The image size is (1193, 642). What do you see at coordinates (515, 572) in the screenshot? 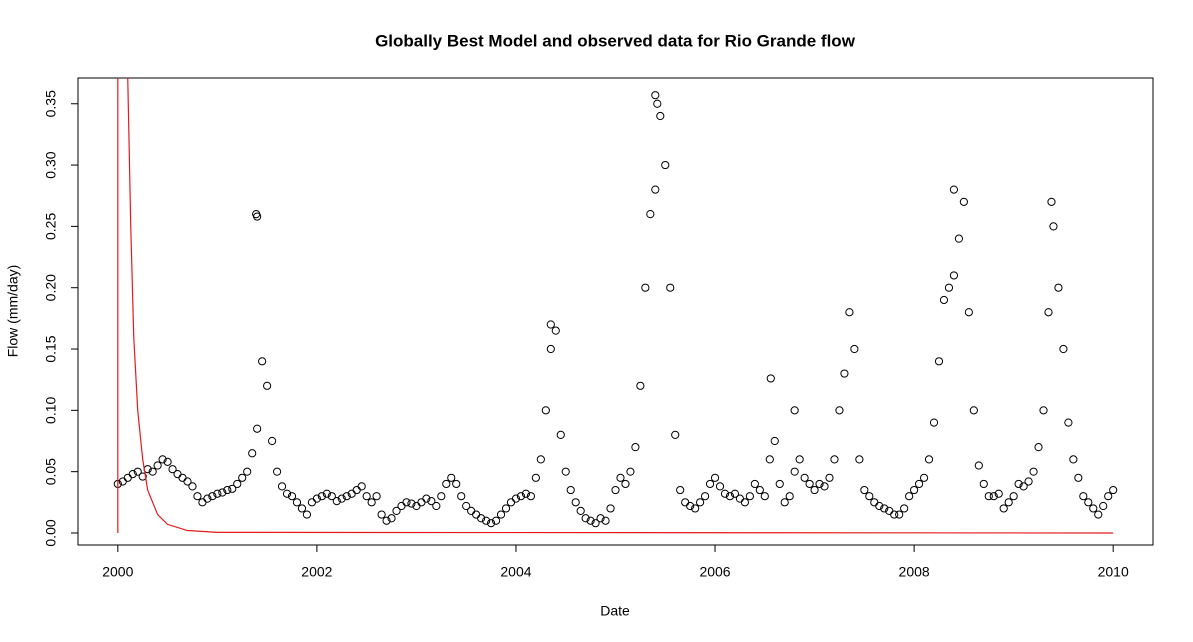
I see `x-tick-label: 2004` at bounding box center [515, 572].